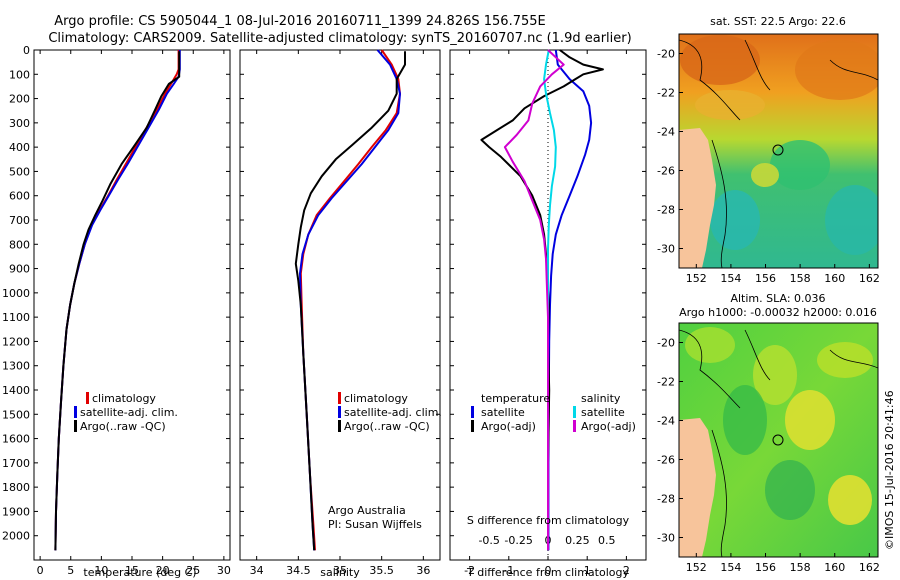 This screenshot has height=580, width=900. I want to click on y-tick-label: 200, so click(19, 99).